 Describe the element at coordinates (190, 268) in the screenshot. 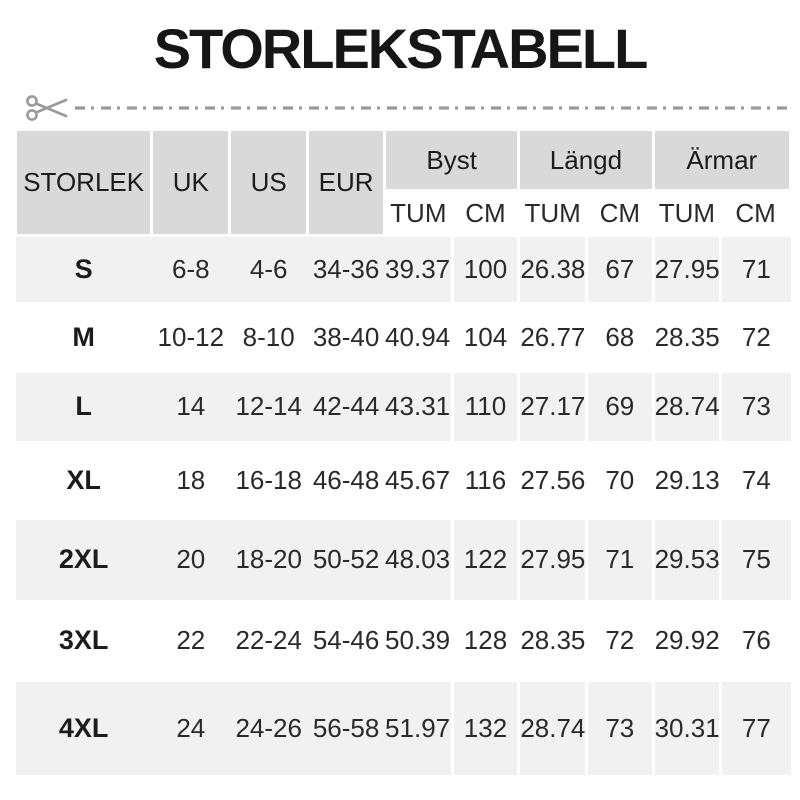

I see `cell-uk: 6-8` at that location.